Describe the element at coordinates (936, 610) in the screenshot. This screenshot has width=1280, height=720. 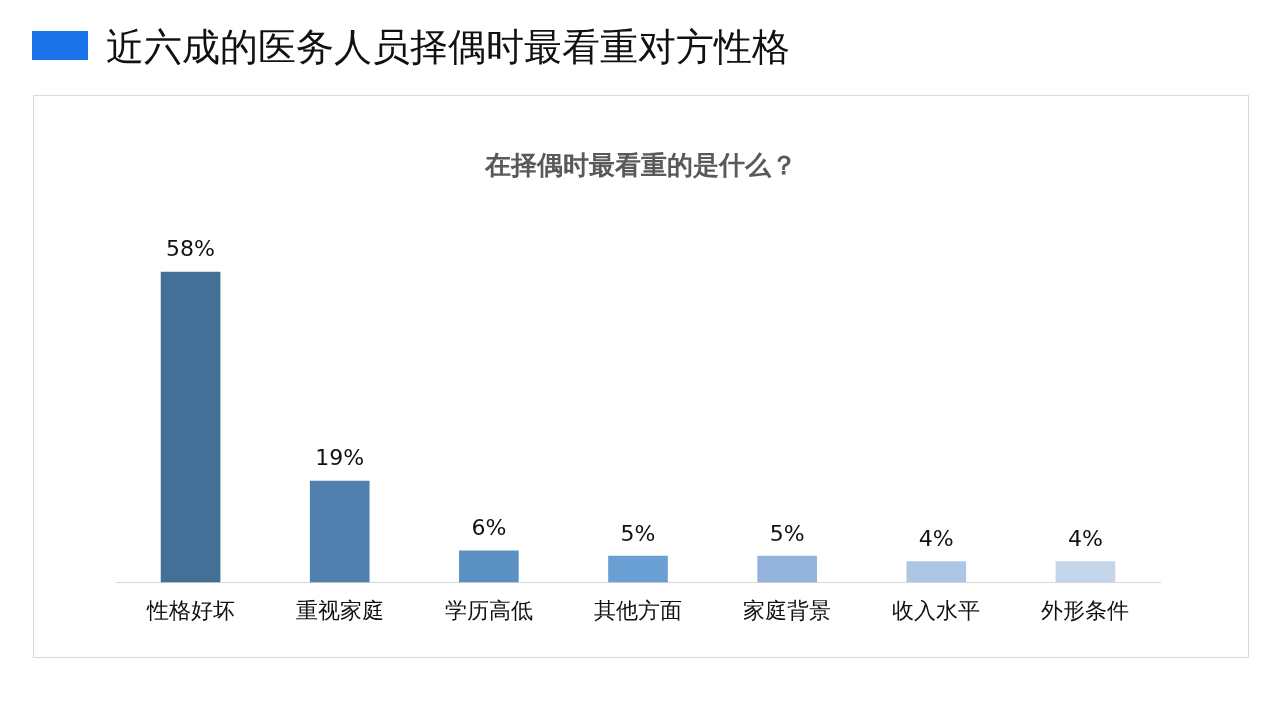
I see `x-tick-label: 收入水平` at that location.